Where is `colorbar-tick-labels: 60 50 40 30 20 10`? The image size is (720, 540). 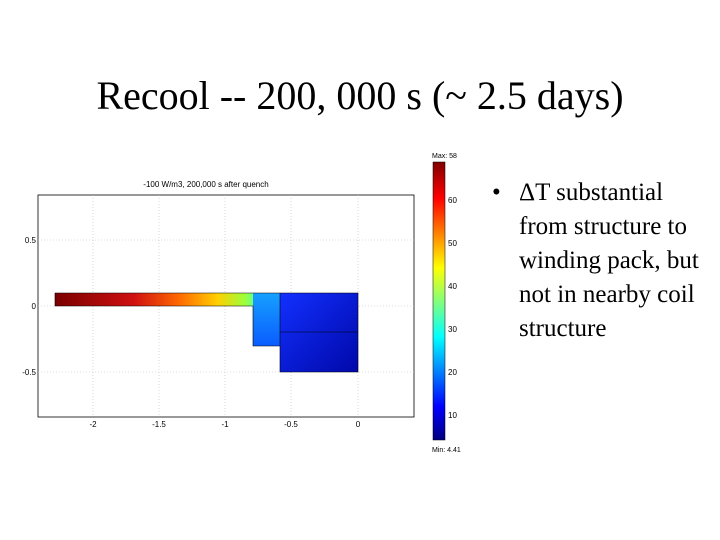 colorbar-tick-labels: 60 50 40 30 20 10 is located at coordinates (452, 308).